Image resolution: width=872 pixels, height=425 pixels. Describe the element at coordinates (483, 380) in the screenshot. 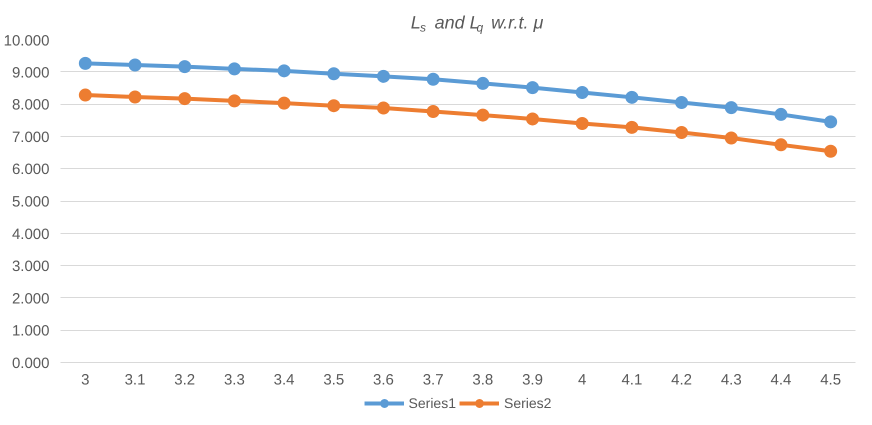

I see `x-tick-label: 3.8` at that location.